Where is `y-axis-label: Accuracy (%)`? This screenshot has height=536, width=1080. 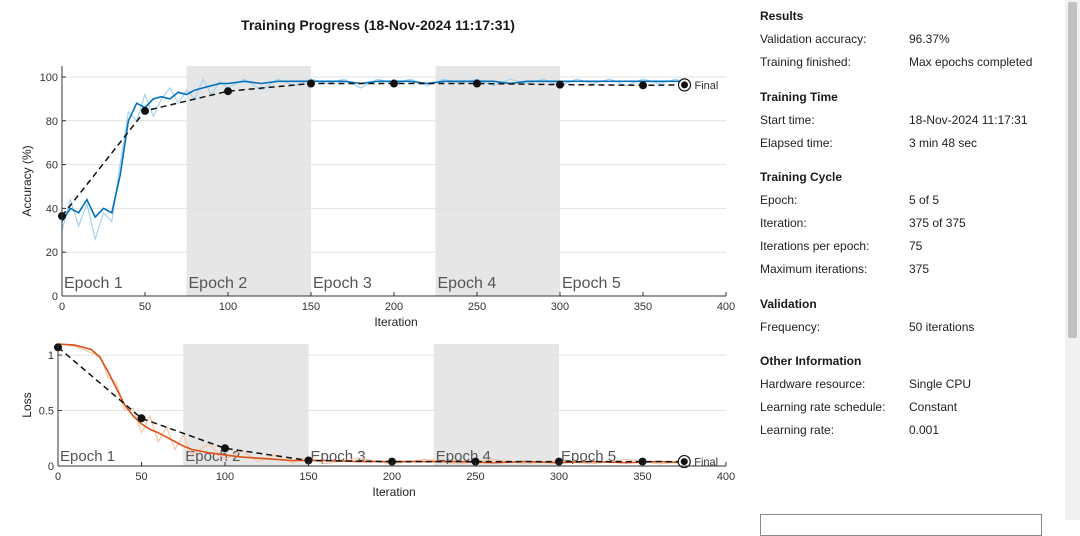
y-axis-label: Accuracy (%) is located at coordinates (27, 180).